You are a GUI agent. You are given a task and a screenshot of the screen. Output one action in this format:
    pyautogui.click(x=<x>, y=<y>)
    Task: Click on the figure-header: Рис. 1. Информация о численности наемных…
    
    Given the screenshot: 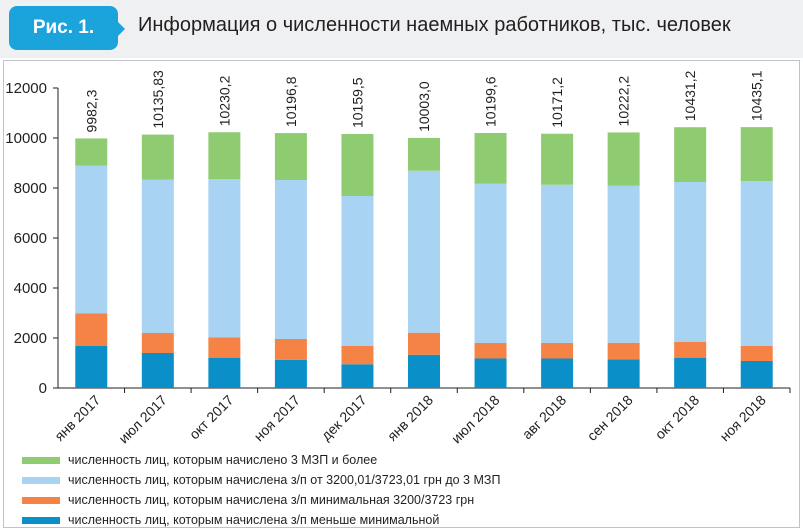 What is the action you would take?
    pyautogui.click(x=401, y=29)
    